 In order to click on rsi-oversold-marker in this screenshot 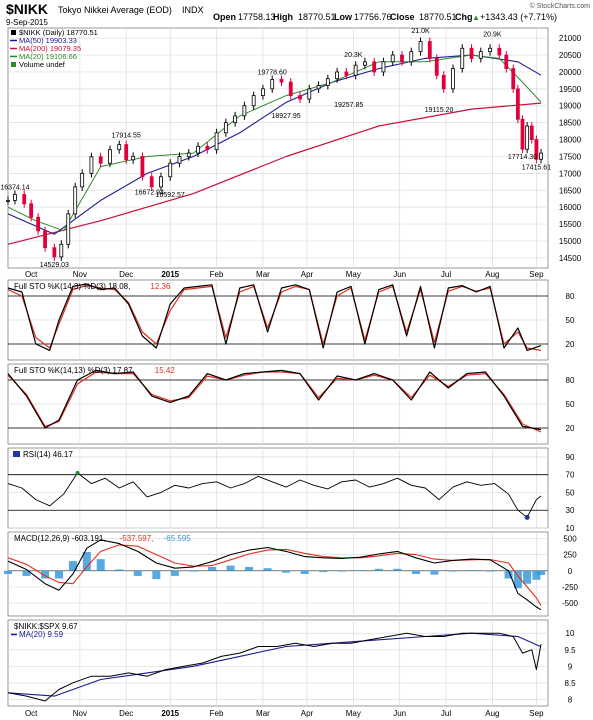, I will do `click(527, 517)`.